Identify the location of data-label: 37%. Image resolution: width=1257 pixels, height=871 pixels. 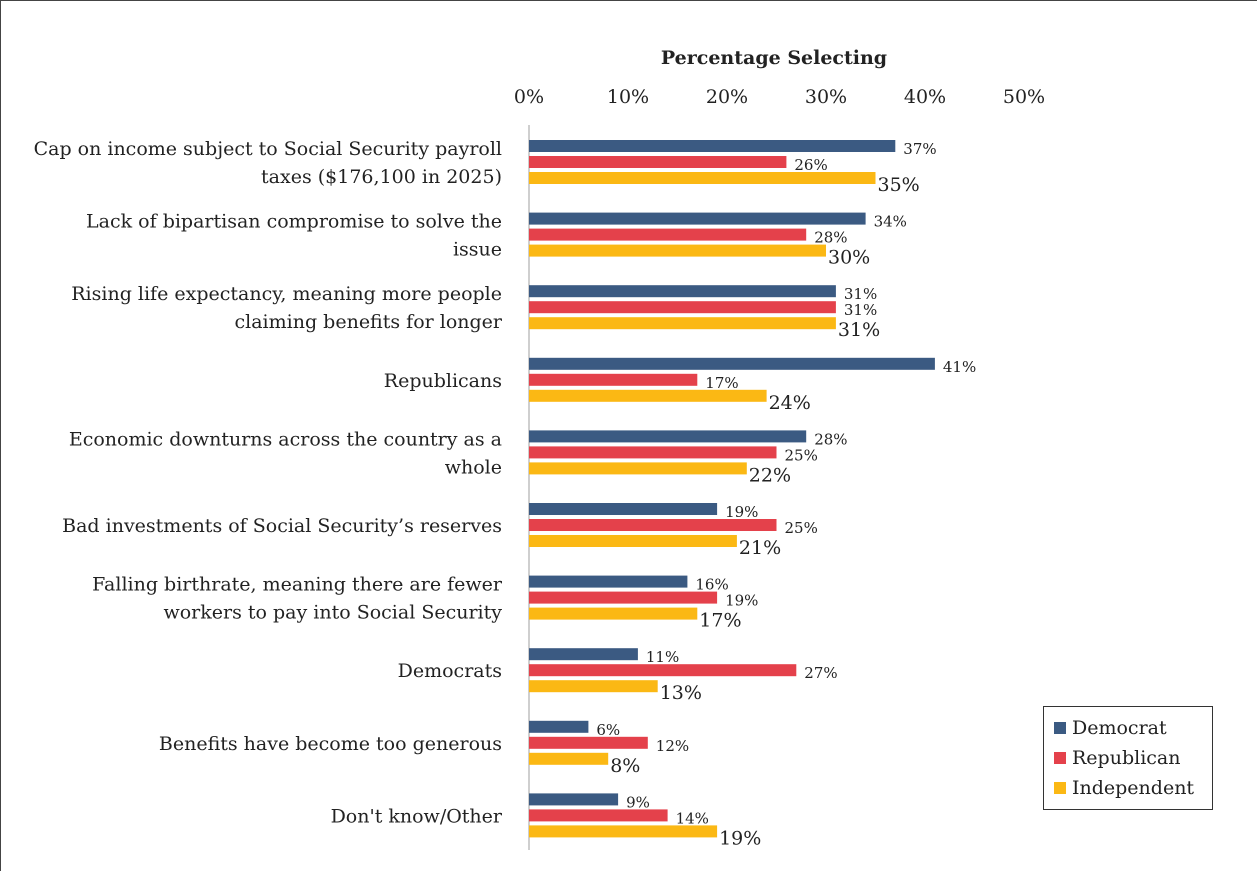
(919, 149).